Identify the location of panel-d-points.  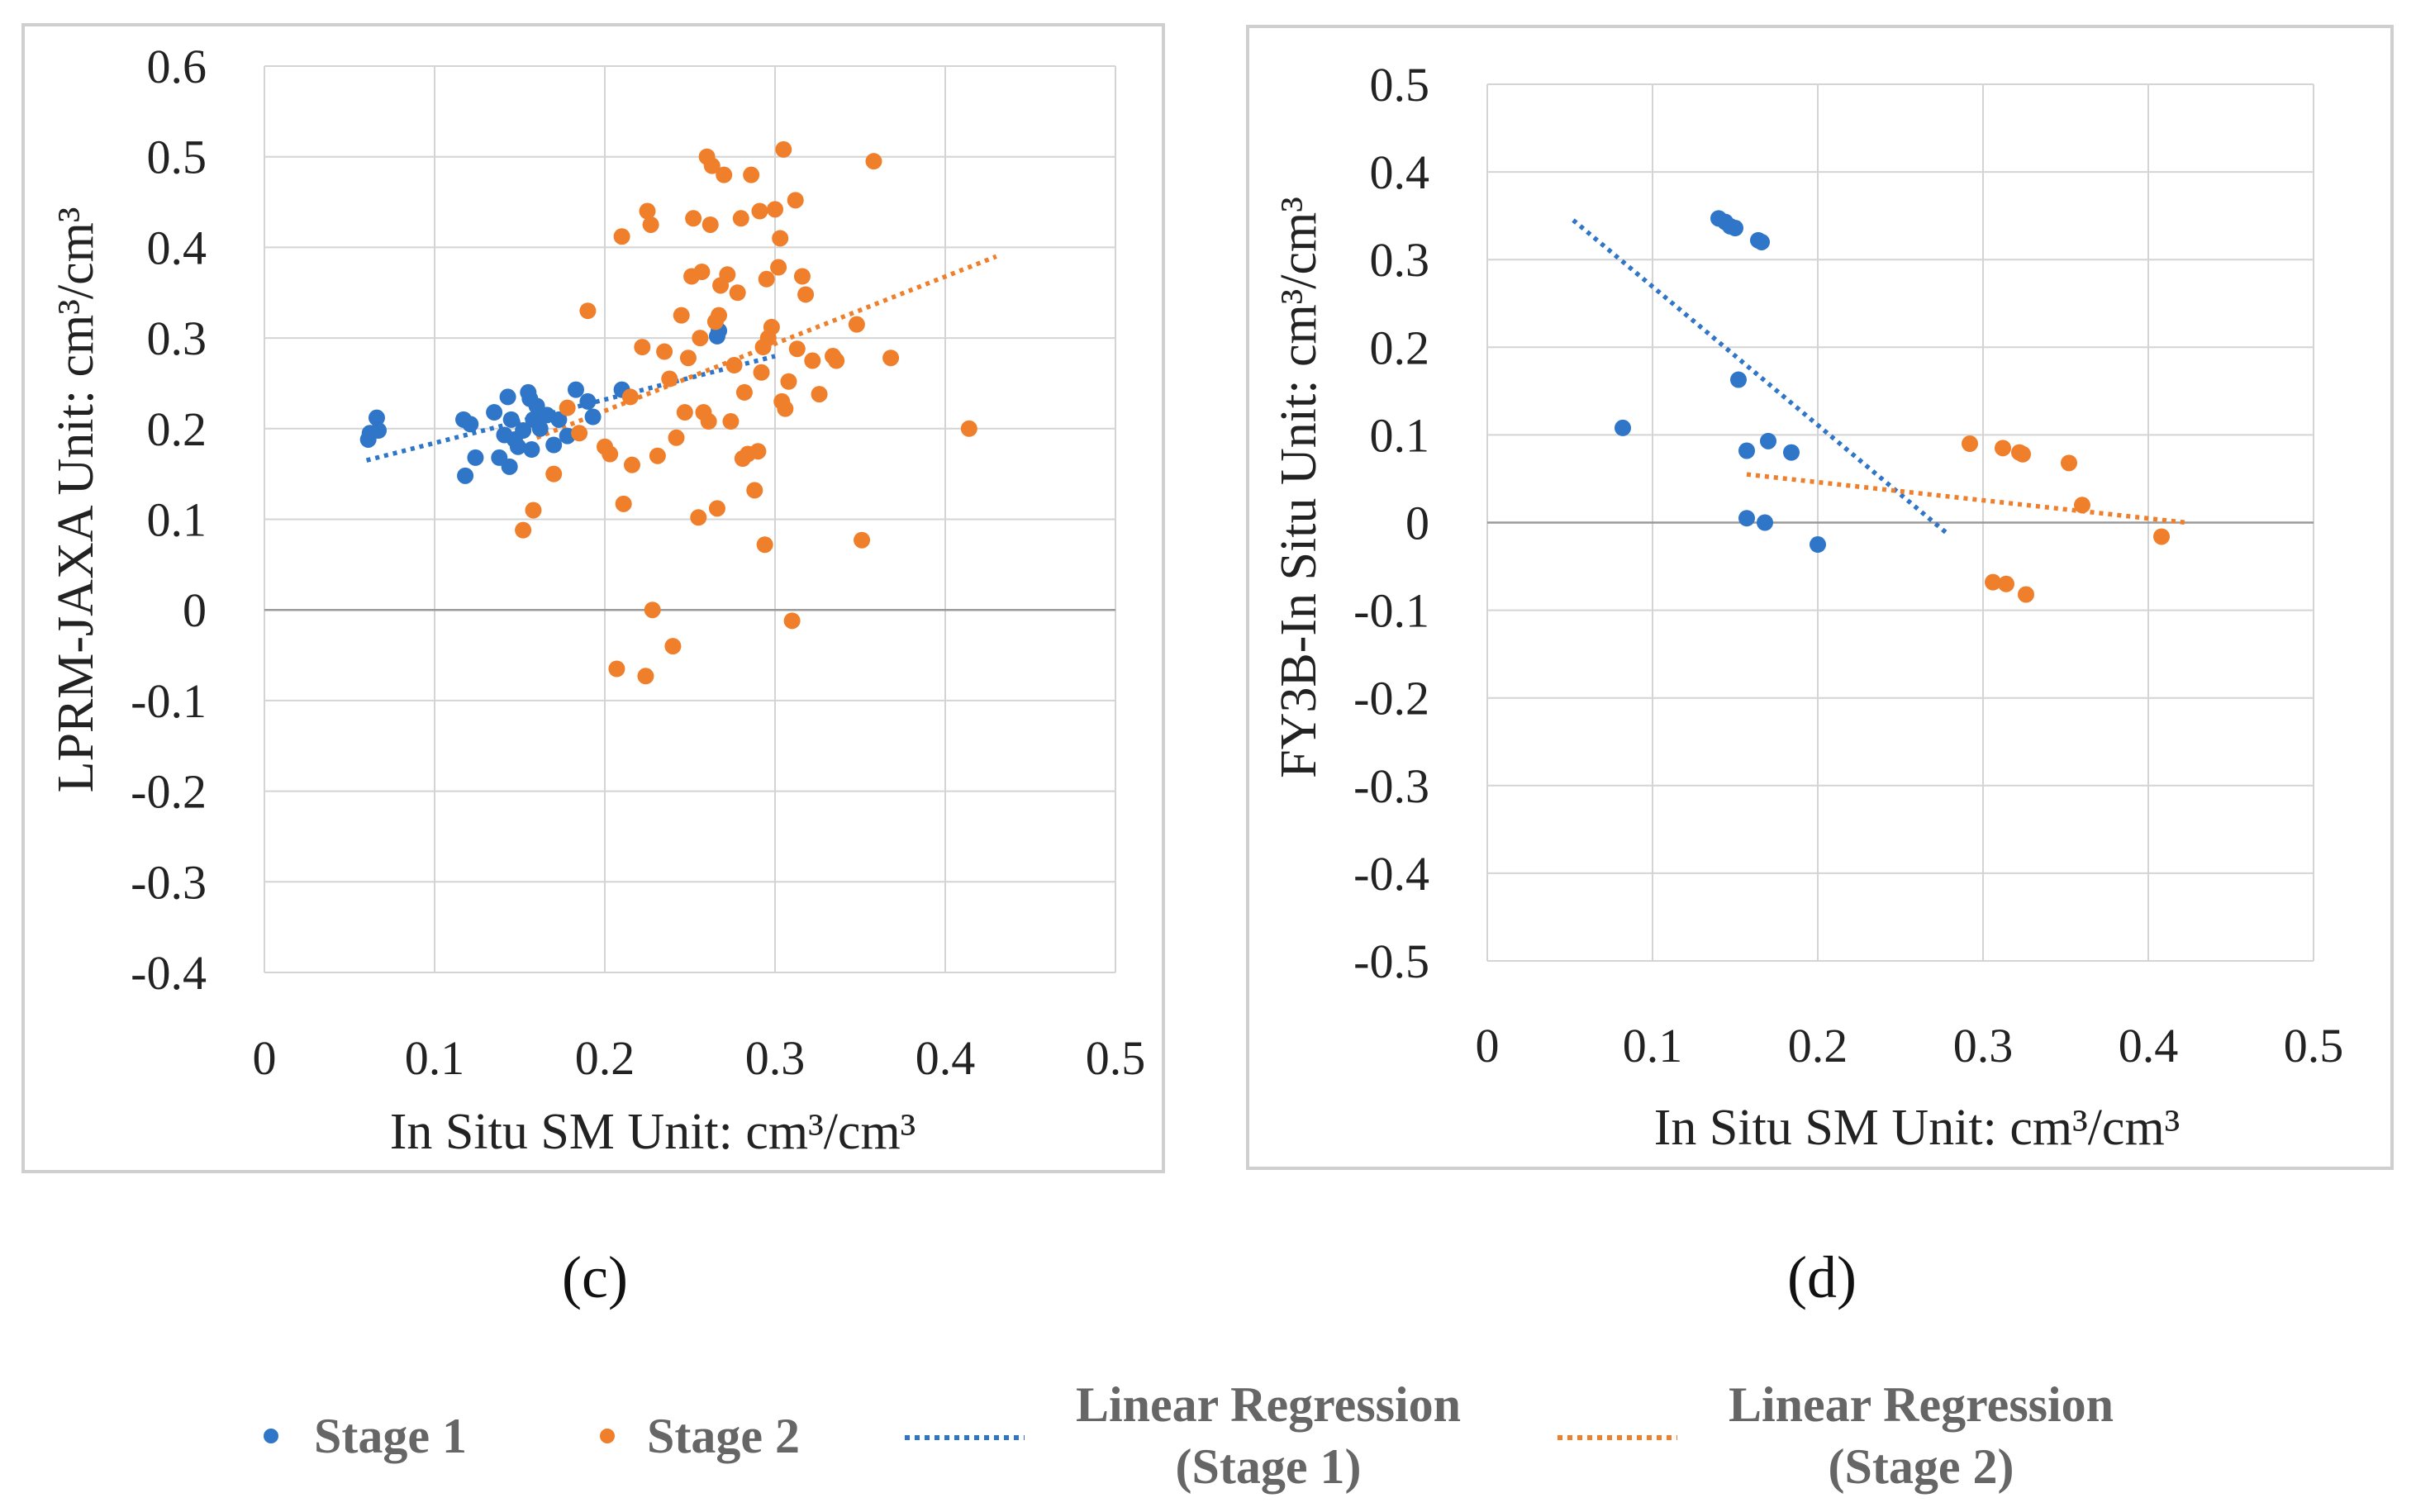
(1892, 406).